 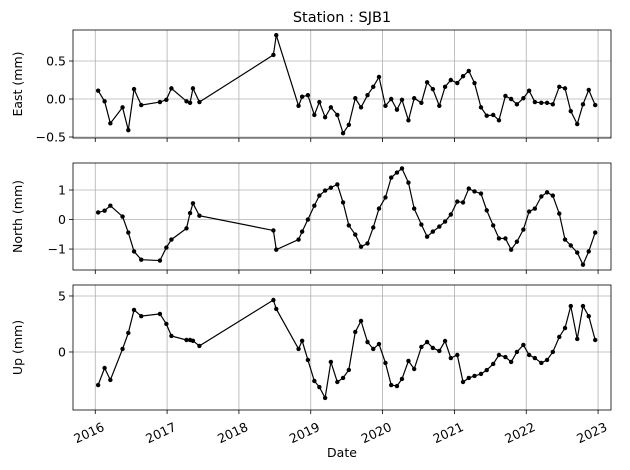 I want to click on x-axis-label: Date, so click(x=342, y=452).